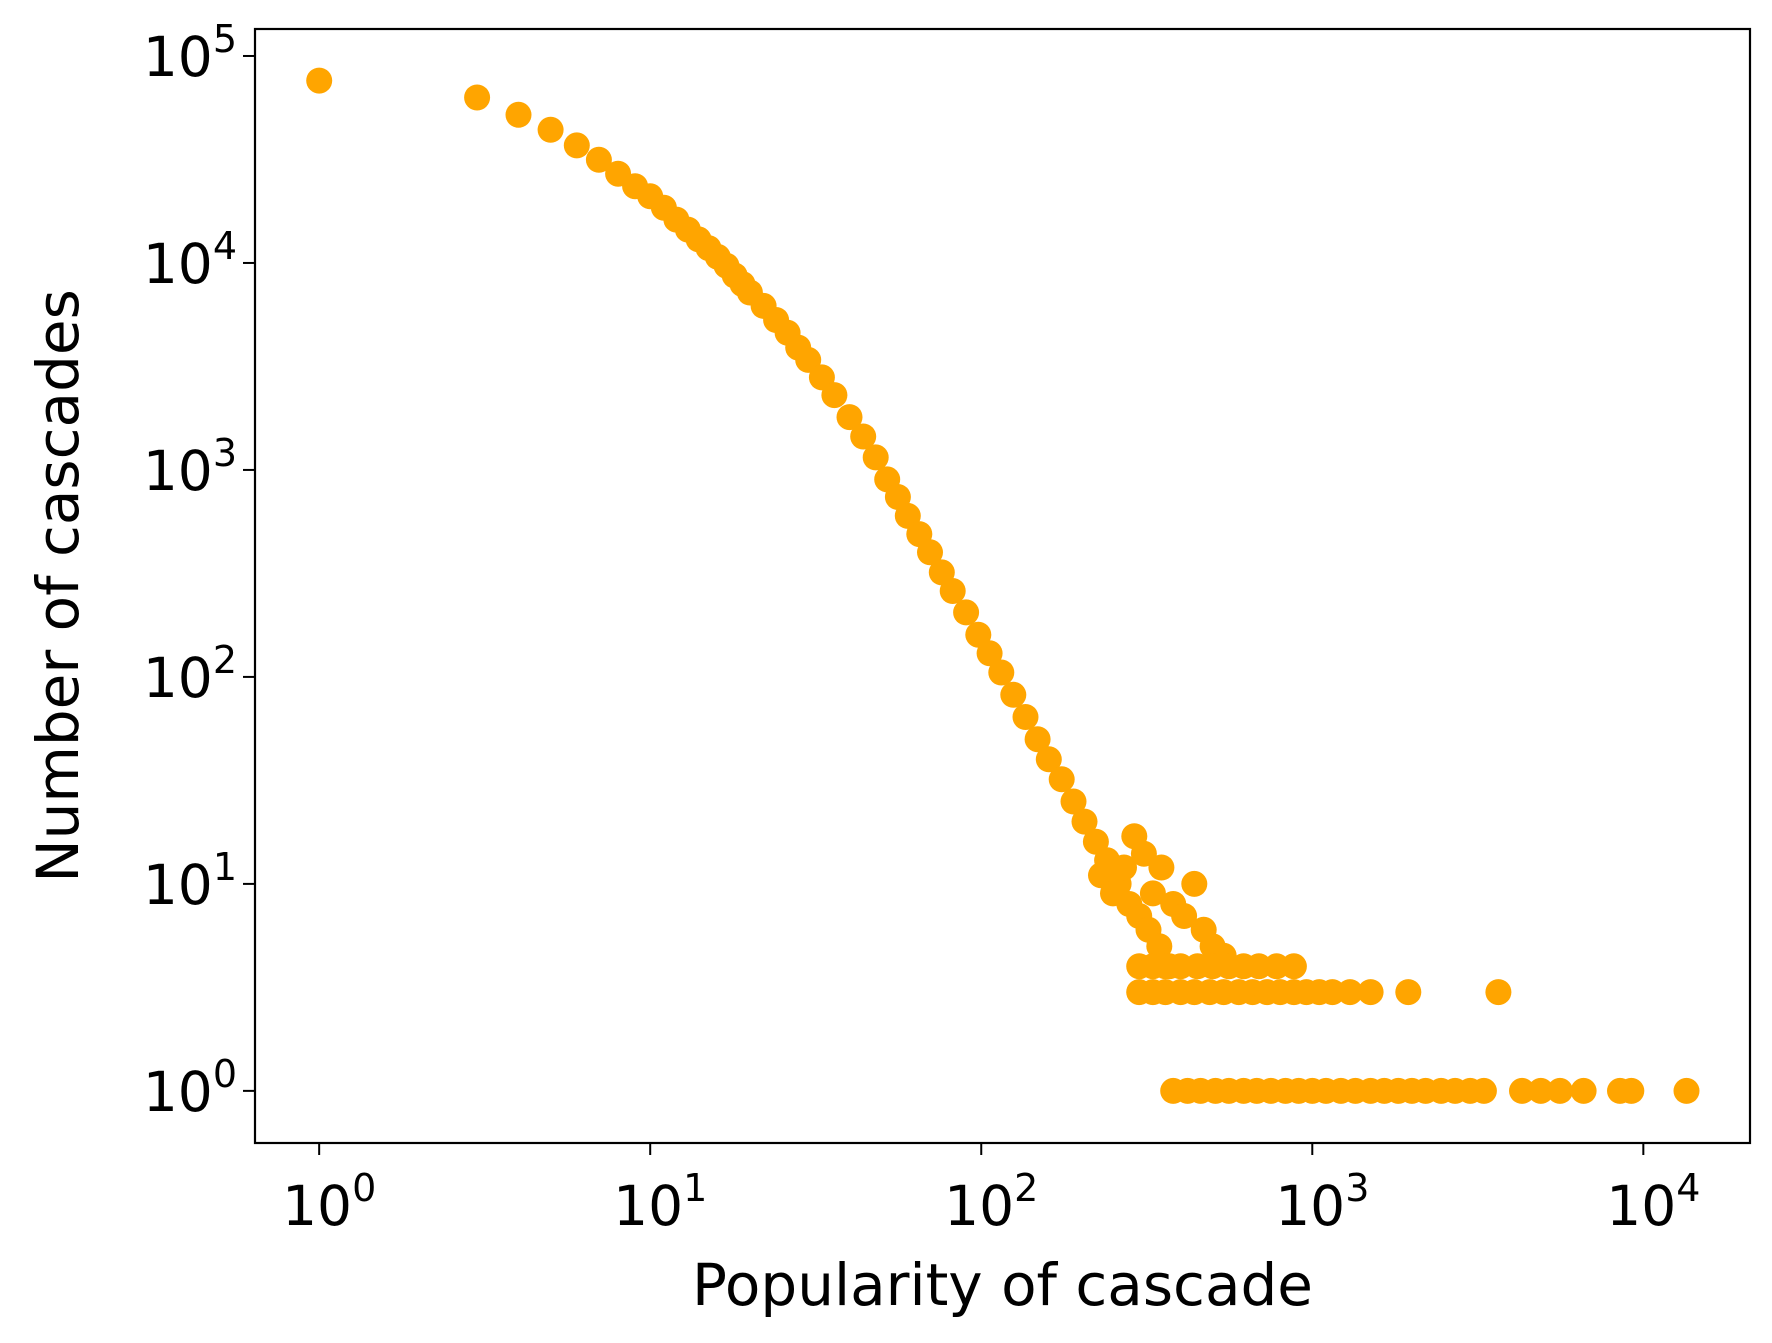 Image resolution: width=1772 pixels, height=1343 pixels. I want to click on y-tick-label: 10¹, so click(190, 881).